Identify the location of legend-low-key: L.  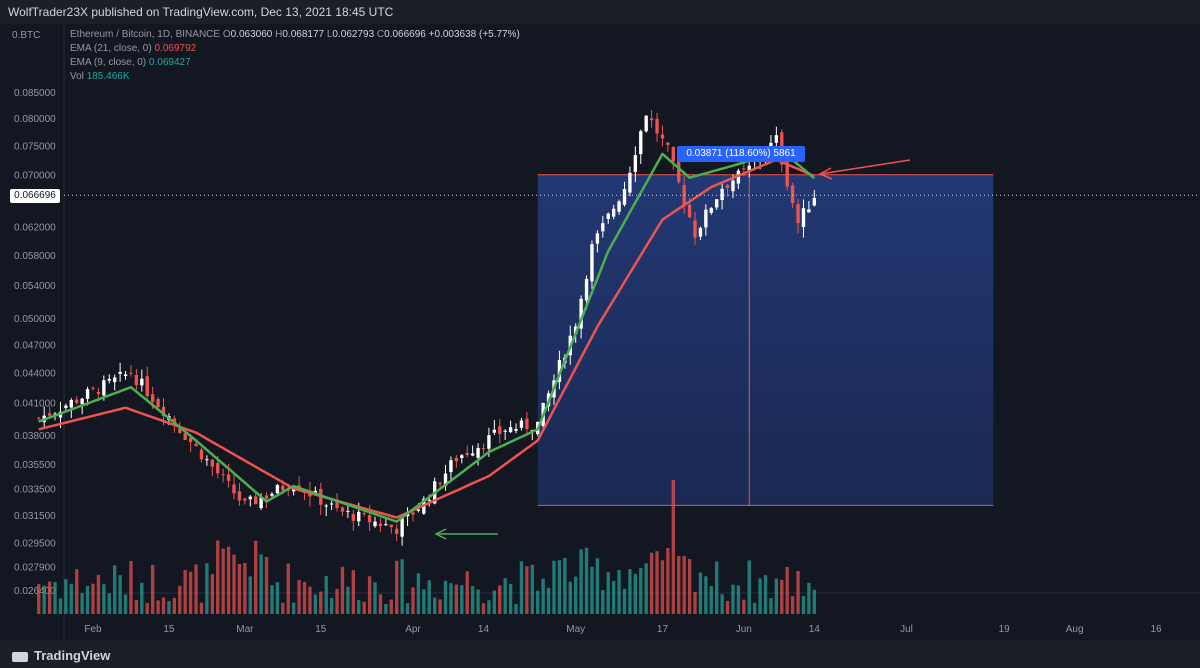
(329, 34).